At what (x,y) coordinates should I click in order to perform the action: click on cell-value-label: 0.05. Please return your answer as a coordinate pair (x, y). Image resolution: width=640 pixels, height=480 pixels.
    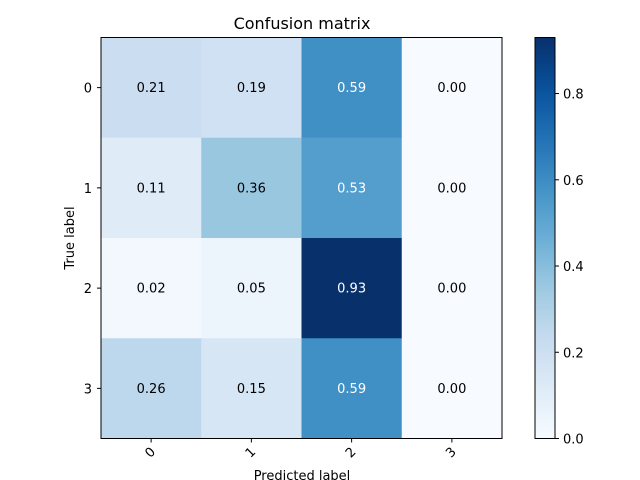
    Looking at the image, I should click on (251, 289).